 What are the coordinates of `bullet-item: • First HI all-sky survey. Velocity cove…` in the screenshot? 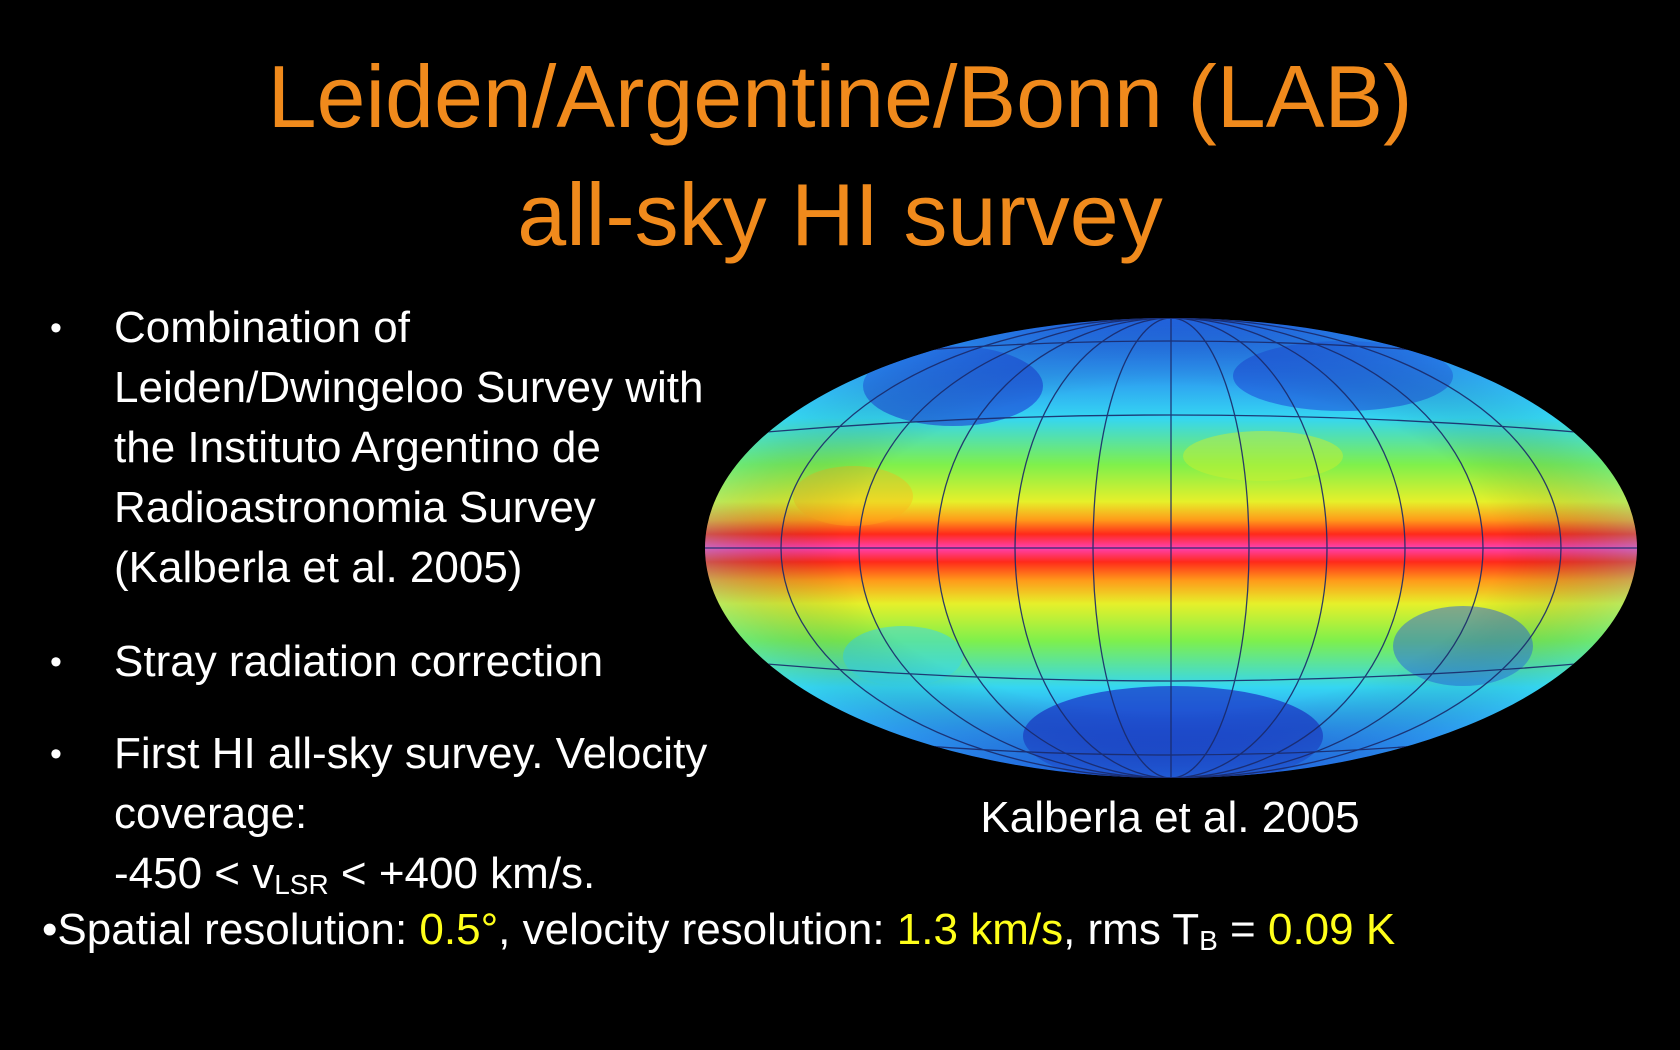 It's located at (380, 819).